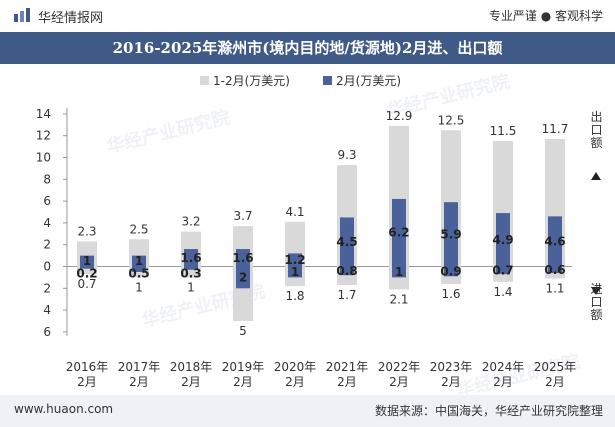  What do you see at coordinates (64, 409) in the screenshot?
I see `site-url: www.huaon.com` at bounding box center [64, 409].